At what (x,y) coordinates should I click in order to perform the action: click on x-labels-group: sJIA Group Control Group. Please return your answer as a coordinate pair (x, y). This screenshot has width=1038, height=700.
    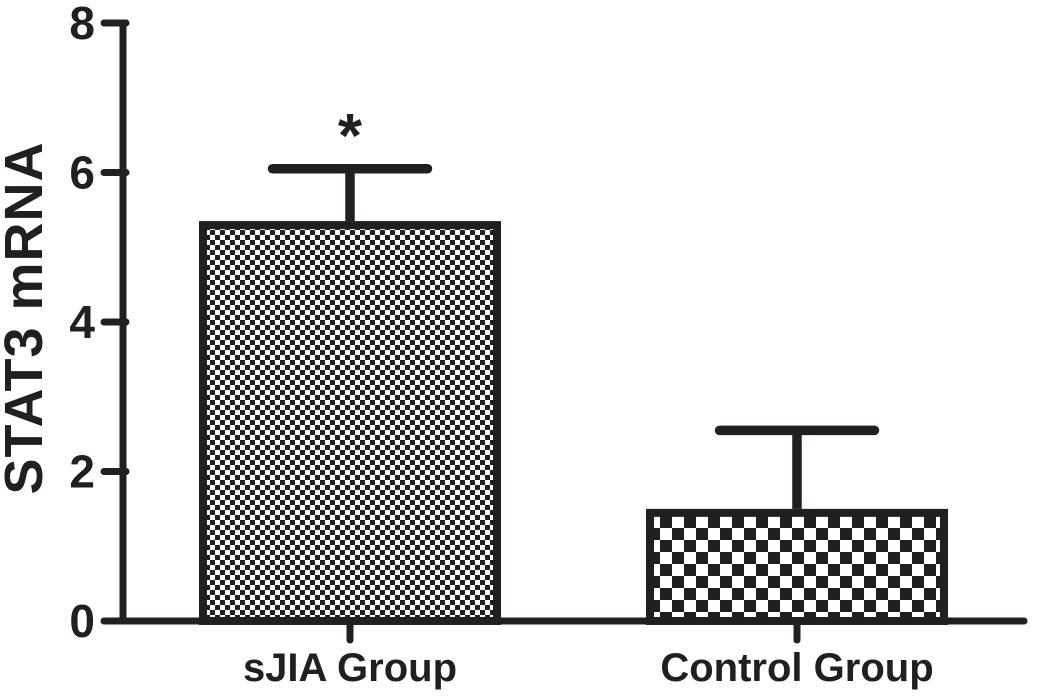
    Looking at the image, I should click on (588, 668).